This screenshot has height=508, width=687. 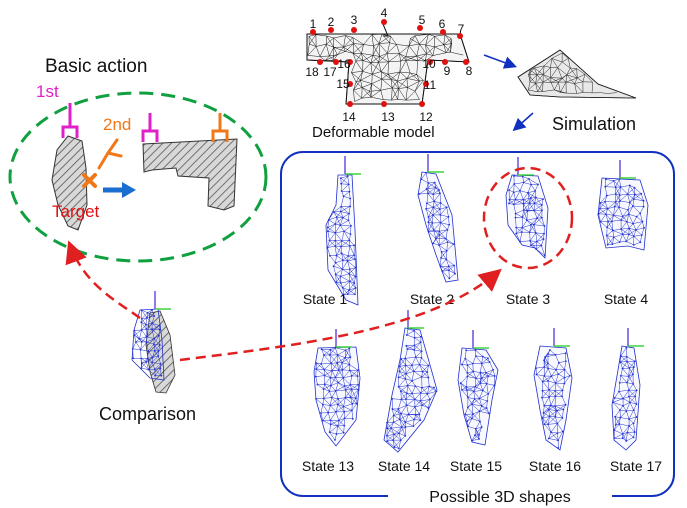 What do you see at coordinates (344, 64) in the screenshot?
I see `keypoint-number: 16` at bounding box center [344, 64].